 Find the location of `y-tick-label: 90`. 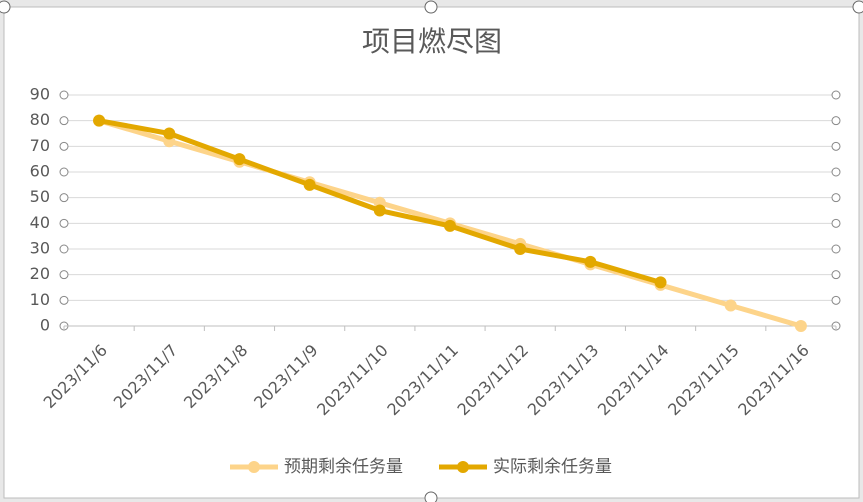

y-tick-label: 90 is located at coordinates (40, 94).